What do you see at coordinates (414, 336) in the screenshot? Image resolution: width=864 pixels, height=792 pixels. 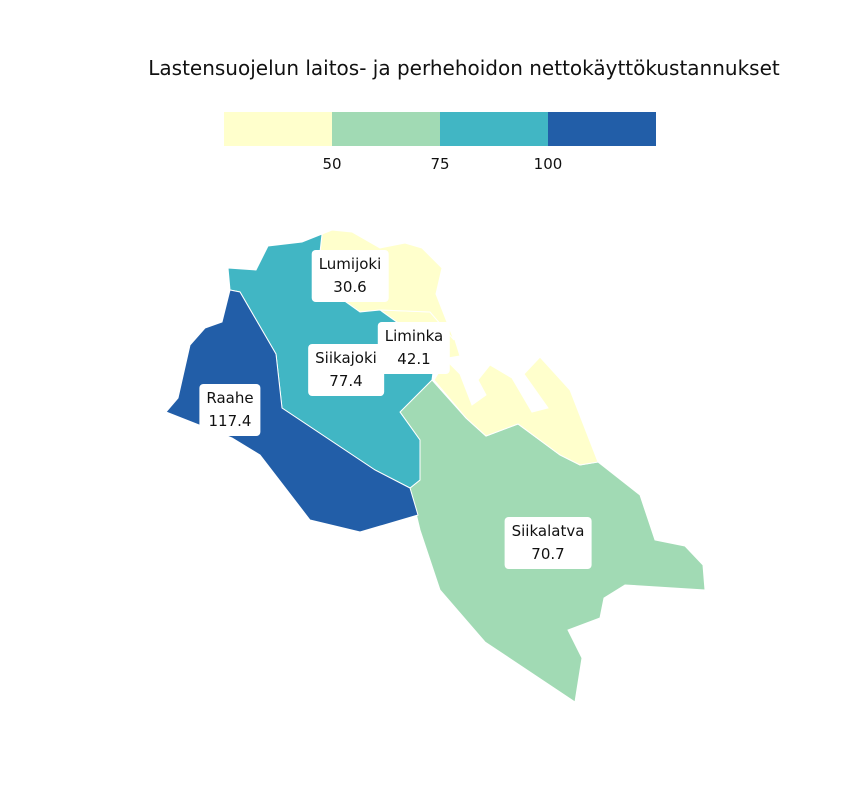 I see `label-liminka-name: Liminka` at bounding box center [414, 336].